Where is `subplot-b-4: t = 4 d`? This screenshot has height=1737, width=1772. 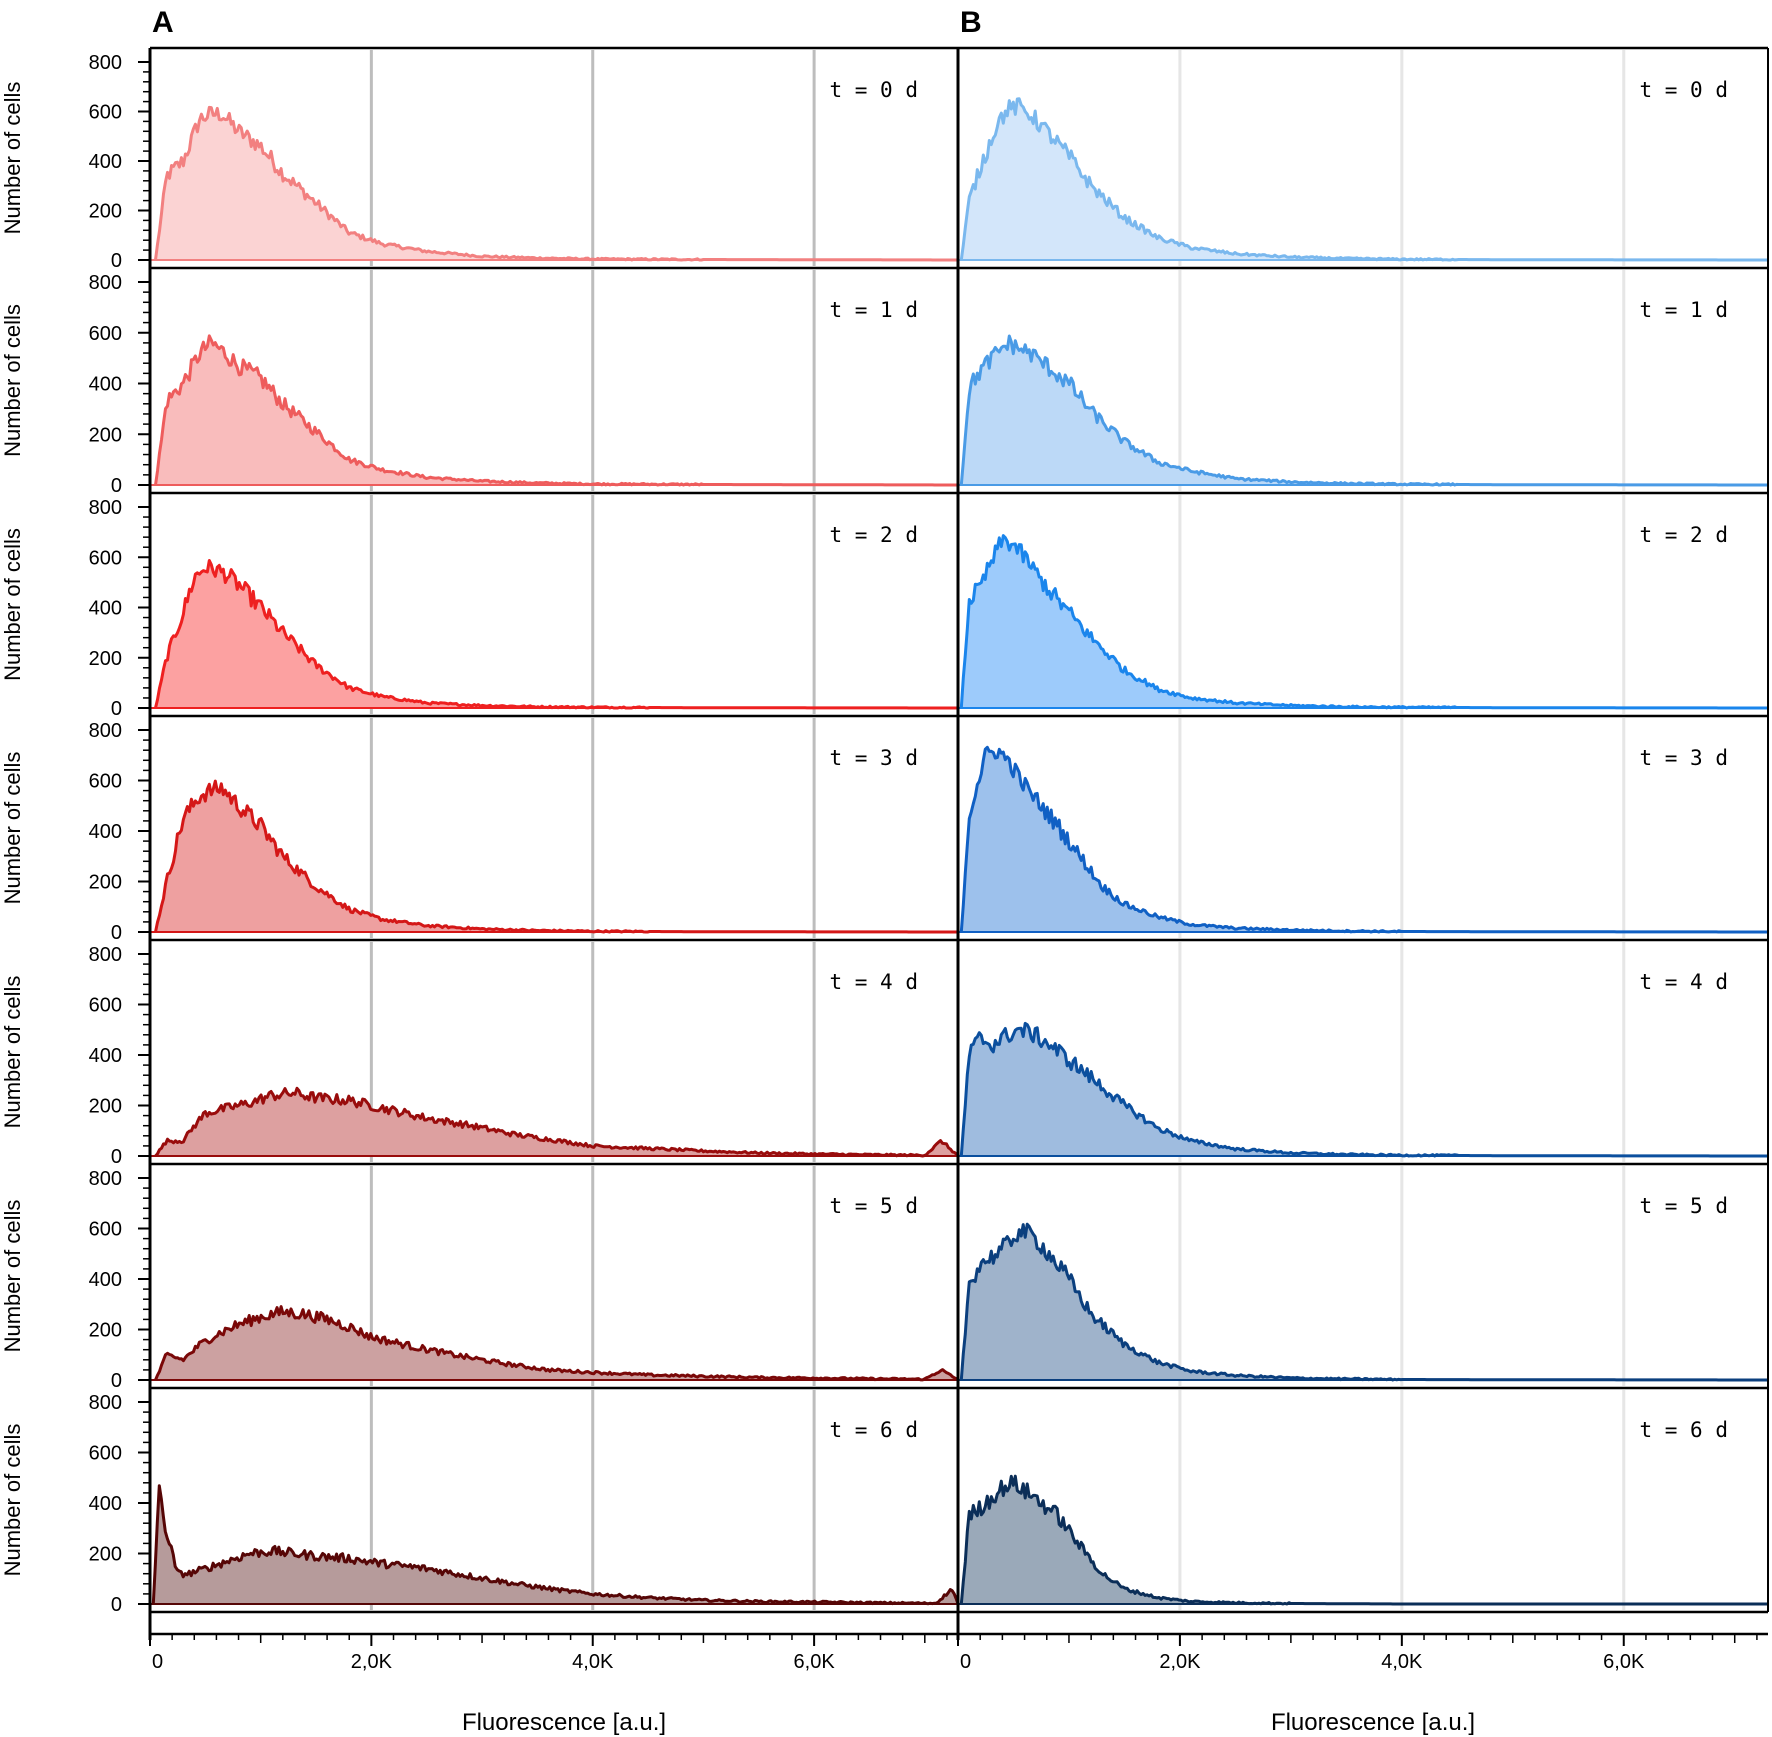
subplot-b-4: t = 4 d is located at coordinates (1363, 1052).